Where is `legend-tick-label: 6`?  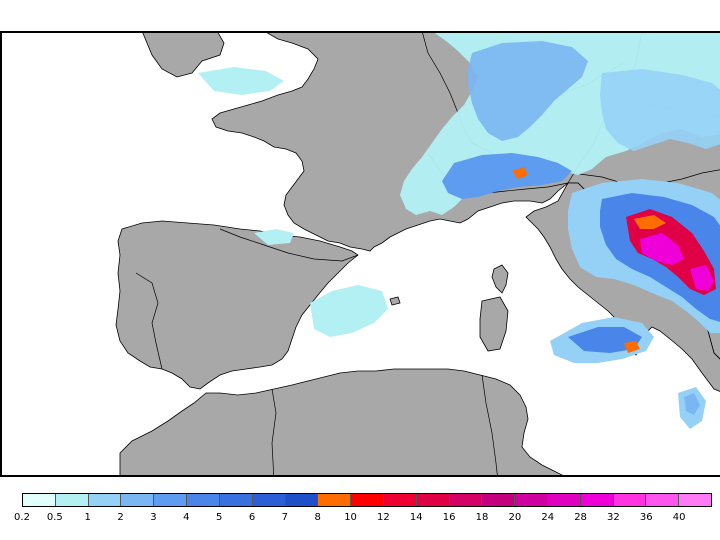
legend-tick-label: 6 is located at coordinates (252, 517).